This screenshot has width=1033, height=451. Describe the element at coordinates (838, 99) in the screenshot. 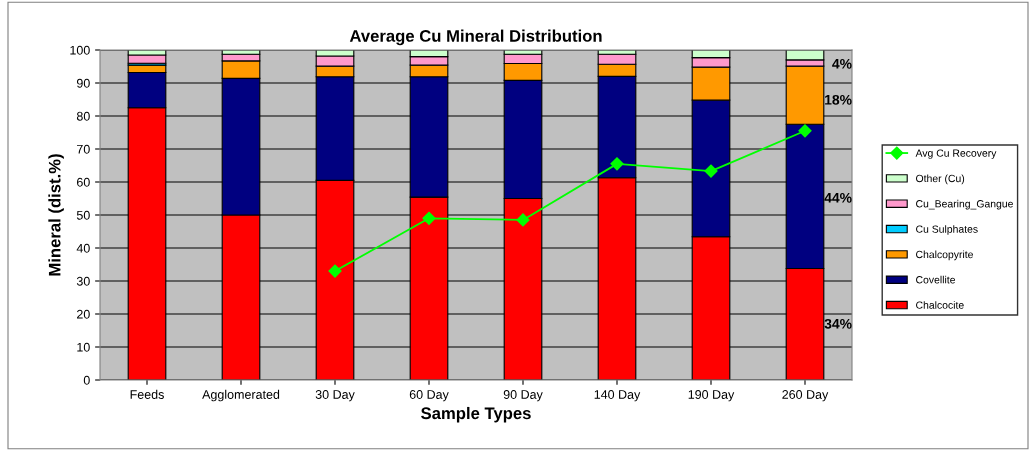

I see `annotation: 18%` at that location.